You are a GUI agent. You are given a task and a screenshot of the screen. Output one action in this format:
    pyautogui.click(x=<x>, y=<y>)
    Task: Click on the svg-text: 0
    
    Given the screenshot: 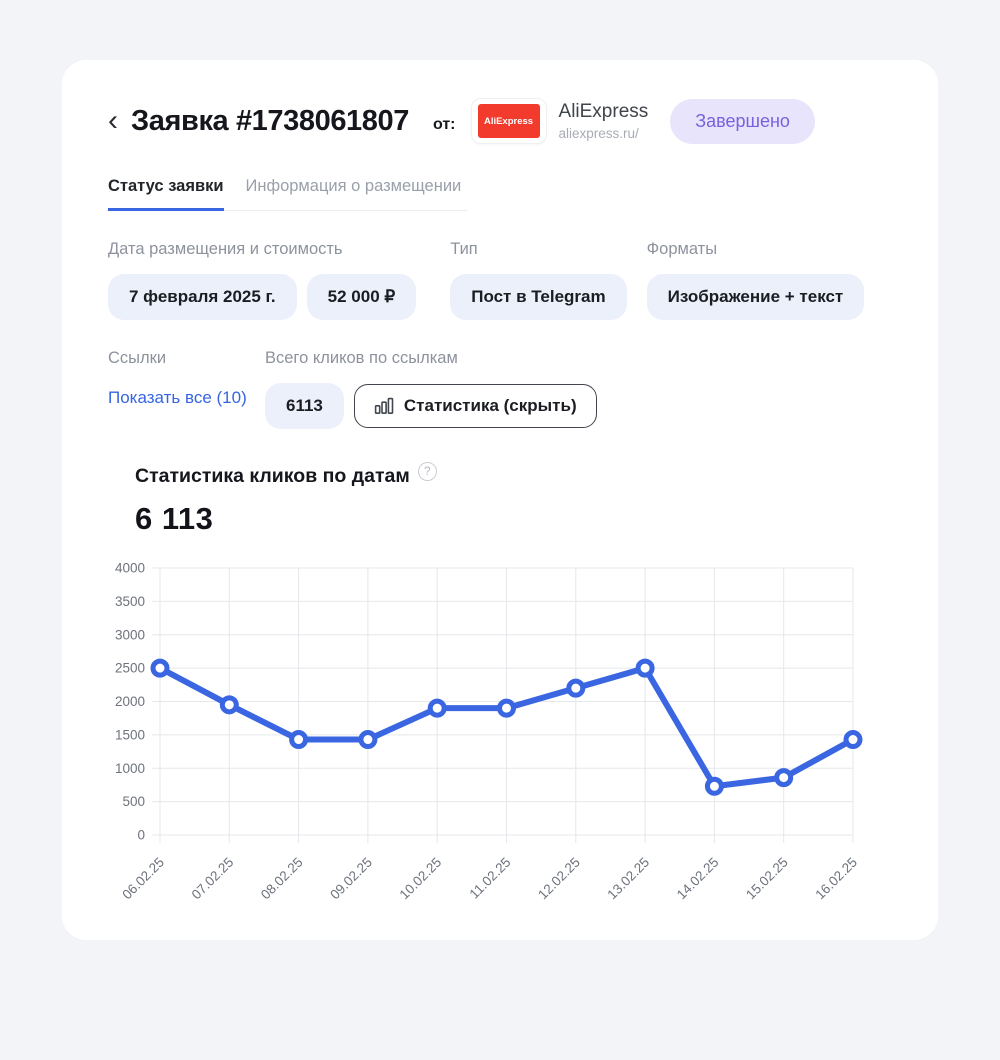 What is the action you would take?
    pyautogui.click(x=141, y=835)
    